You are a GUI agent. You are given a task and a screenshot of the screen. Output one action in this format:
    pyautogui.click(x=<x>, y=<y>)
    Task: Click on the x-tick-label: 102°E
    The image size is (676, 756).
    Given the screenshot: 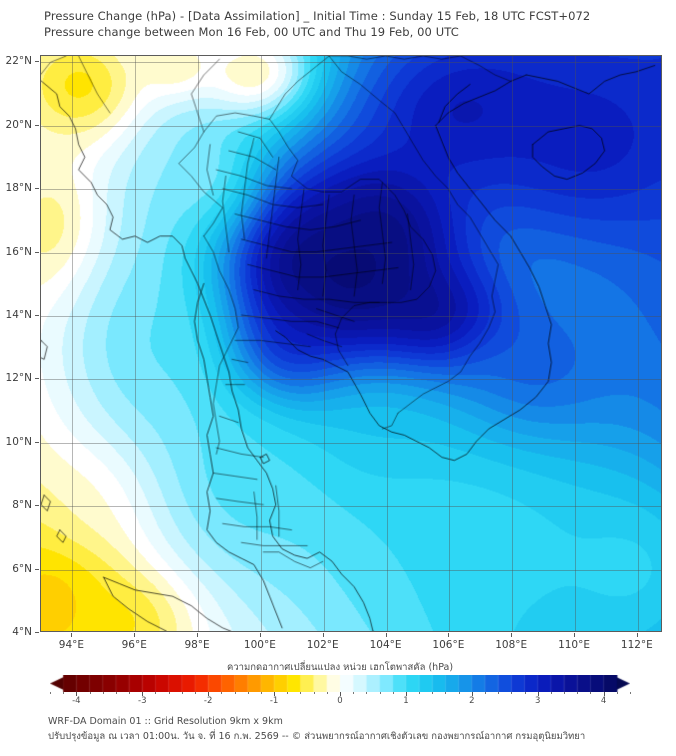 What is the action you would take?
    pyautogui.click(x=322, y=645)
    